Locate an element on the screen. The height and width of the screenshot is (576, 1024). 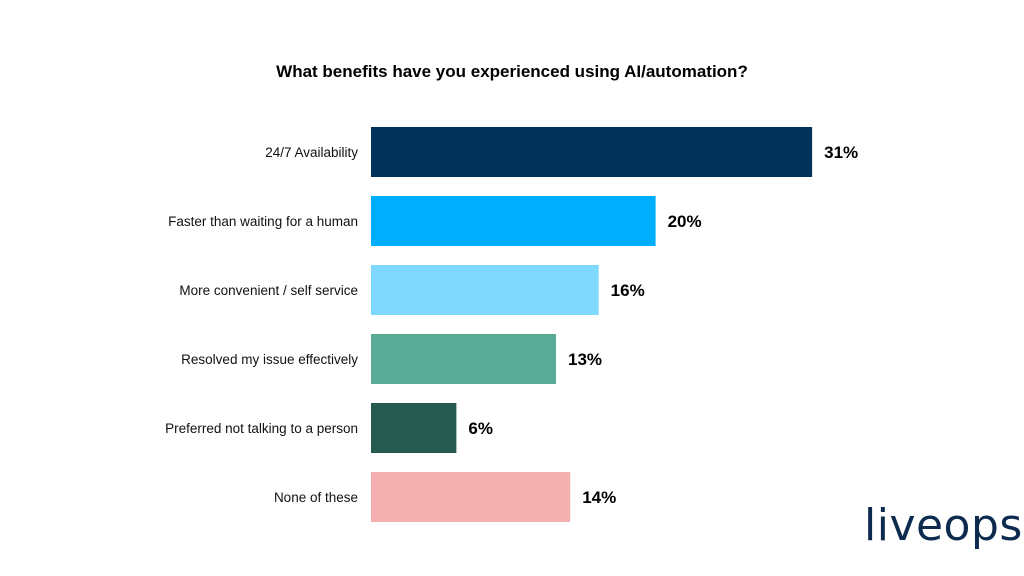
category-label: Resolved my issue effectively is located at coordinates (269, 359).